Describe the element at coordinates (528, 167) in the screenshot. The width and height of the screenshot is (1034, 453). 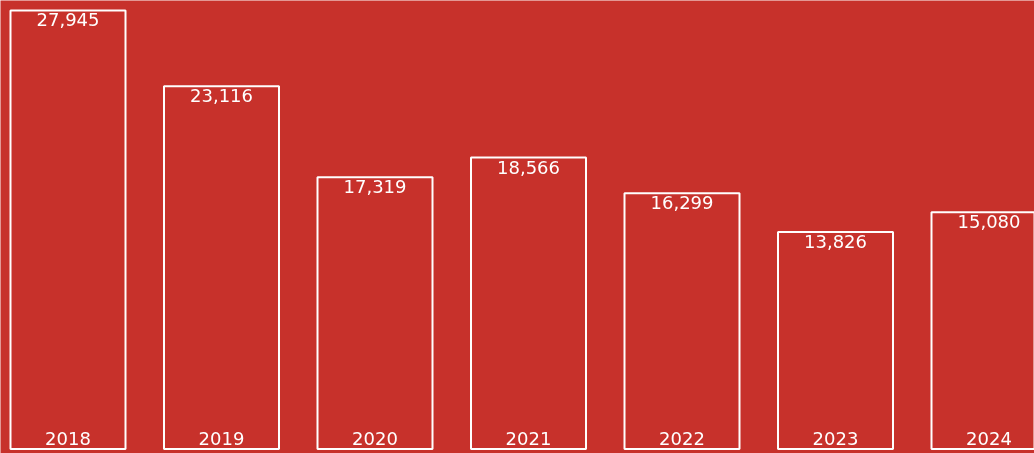
I see `data-label: 18,566` at that location.